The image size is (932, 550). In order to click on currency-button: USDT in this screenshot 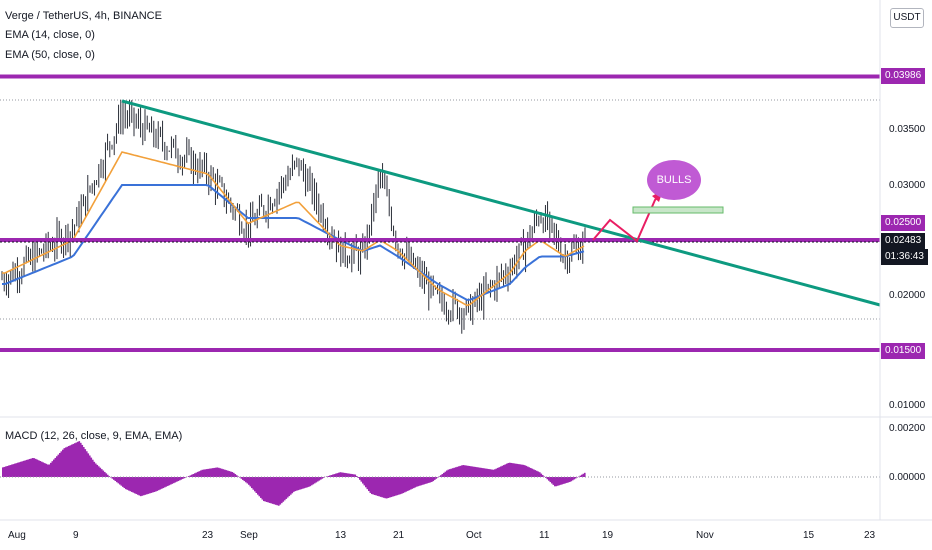, I will do `click(907, 18)`.